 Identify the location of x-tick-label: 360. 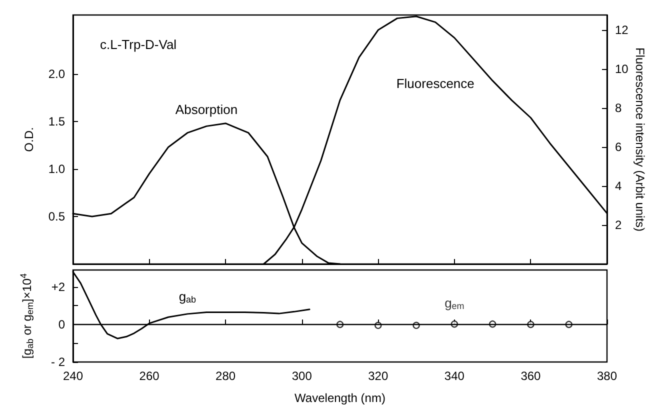
(531, 376).